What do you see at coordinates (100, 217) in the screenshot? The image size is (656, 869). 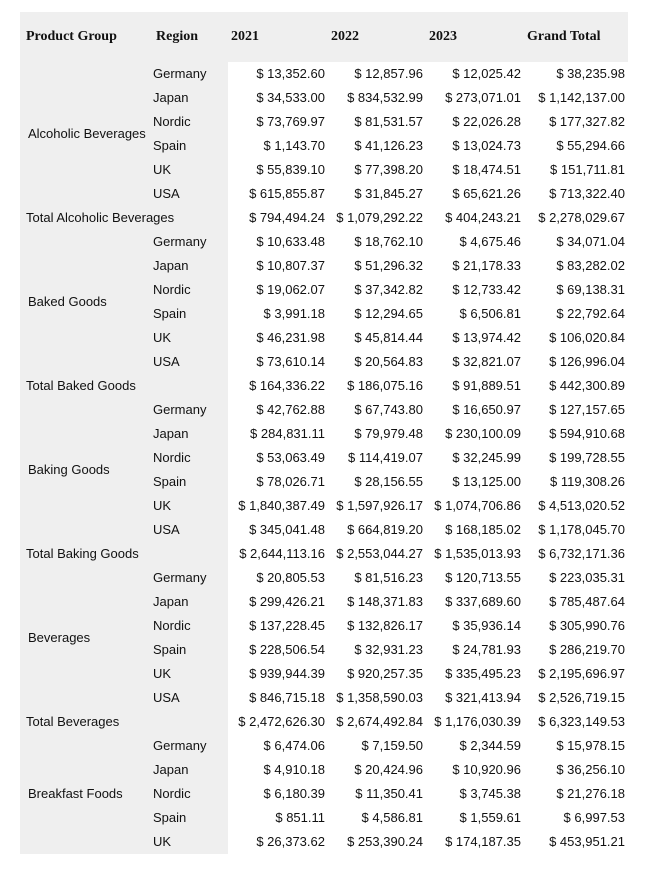 I see `total-label: Total Alcoholic Beverages` at bounding box center [100, 217].